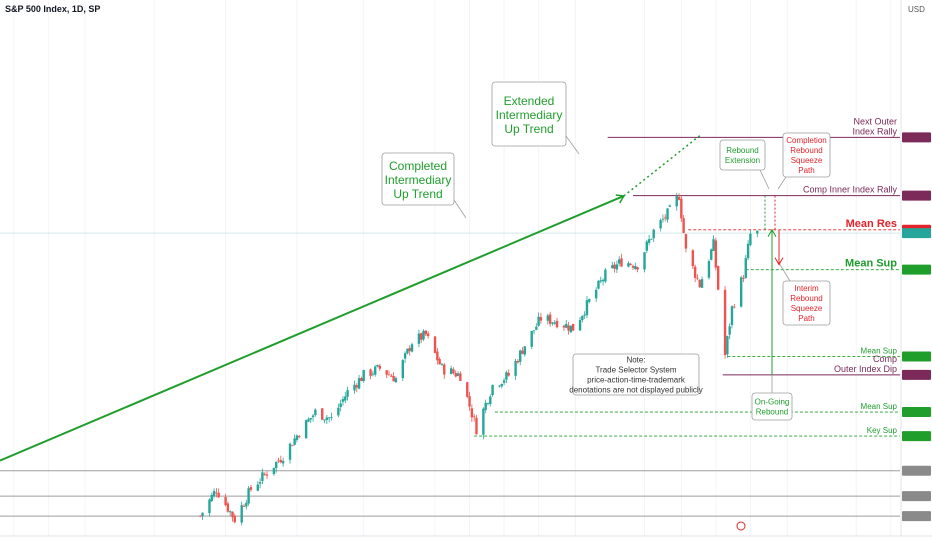 This screenshot has width=932, height=555. I want to click on interim-pointer, so click(784, 272).